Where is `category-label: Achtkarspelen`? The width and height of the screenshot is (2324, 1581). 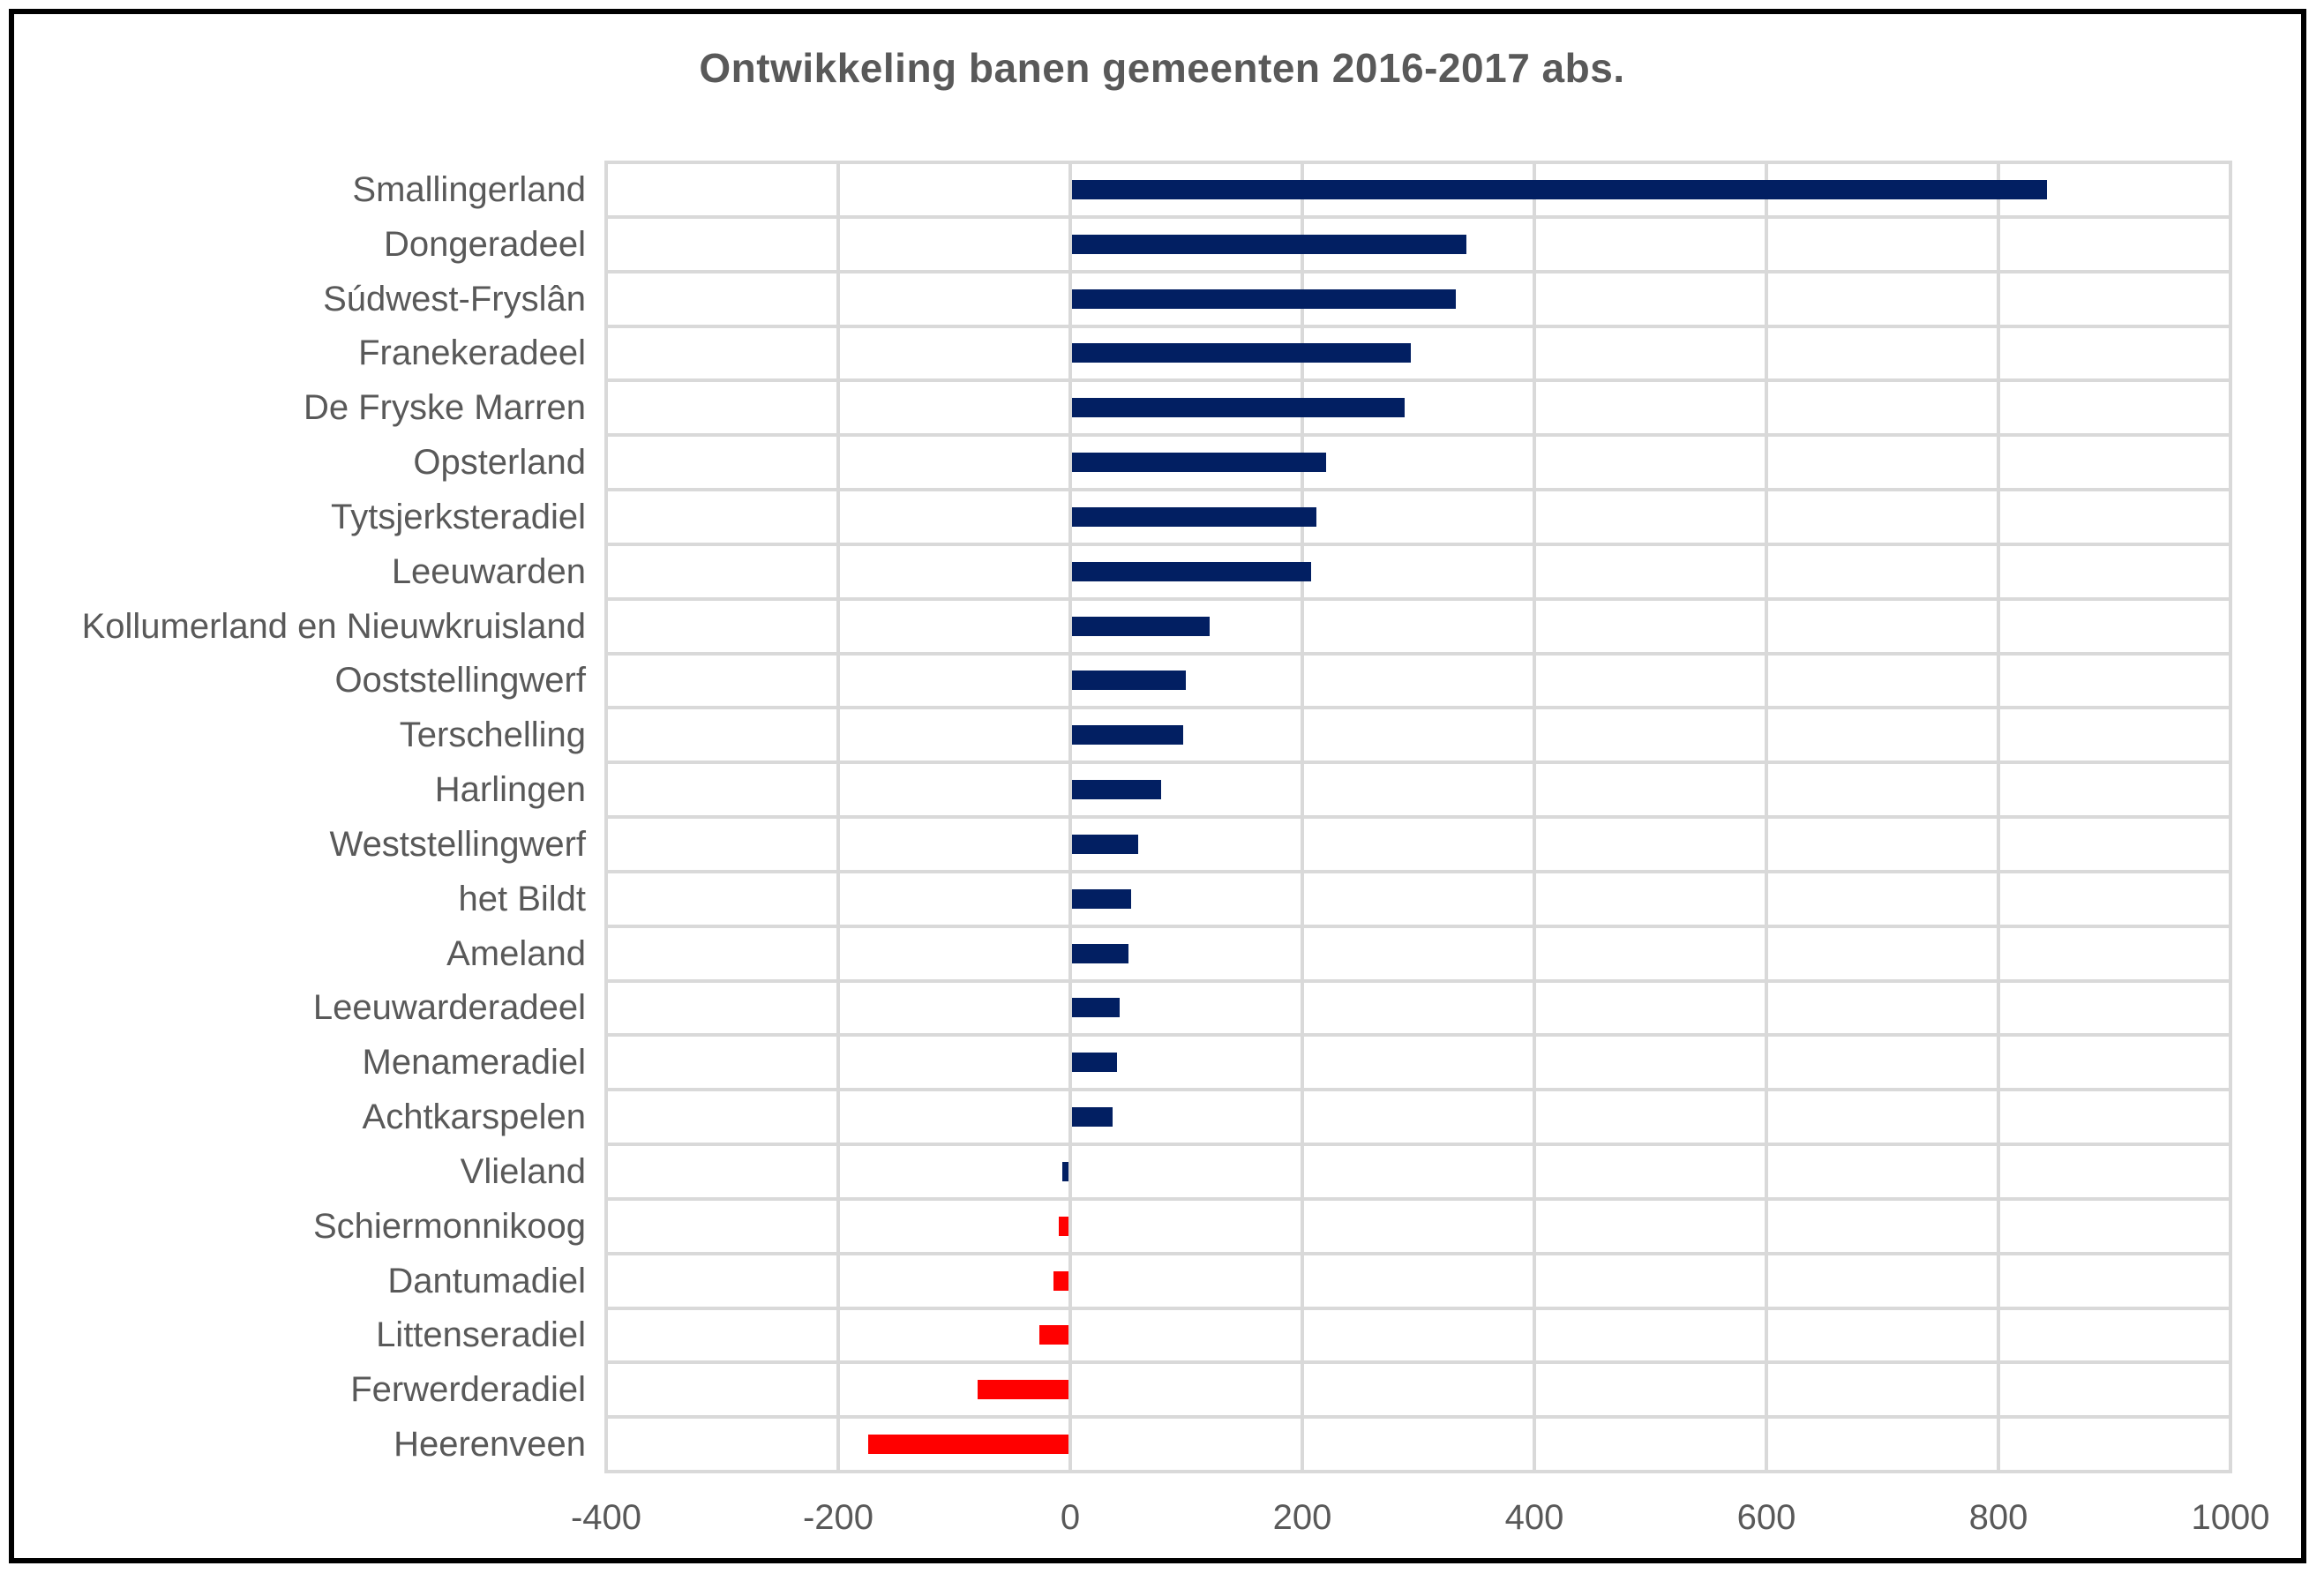 category-label: Achtkarspelen is located at coordinates (474, 1117).